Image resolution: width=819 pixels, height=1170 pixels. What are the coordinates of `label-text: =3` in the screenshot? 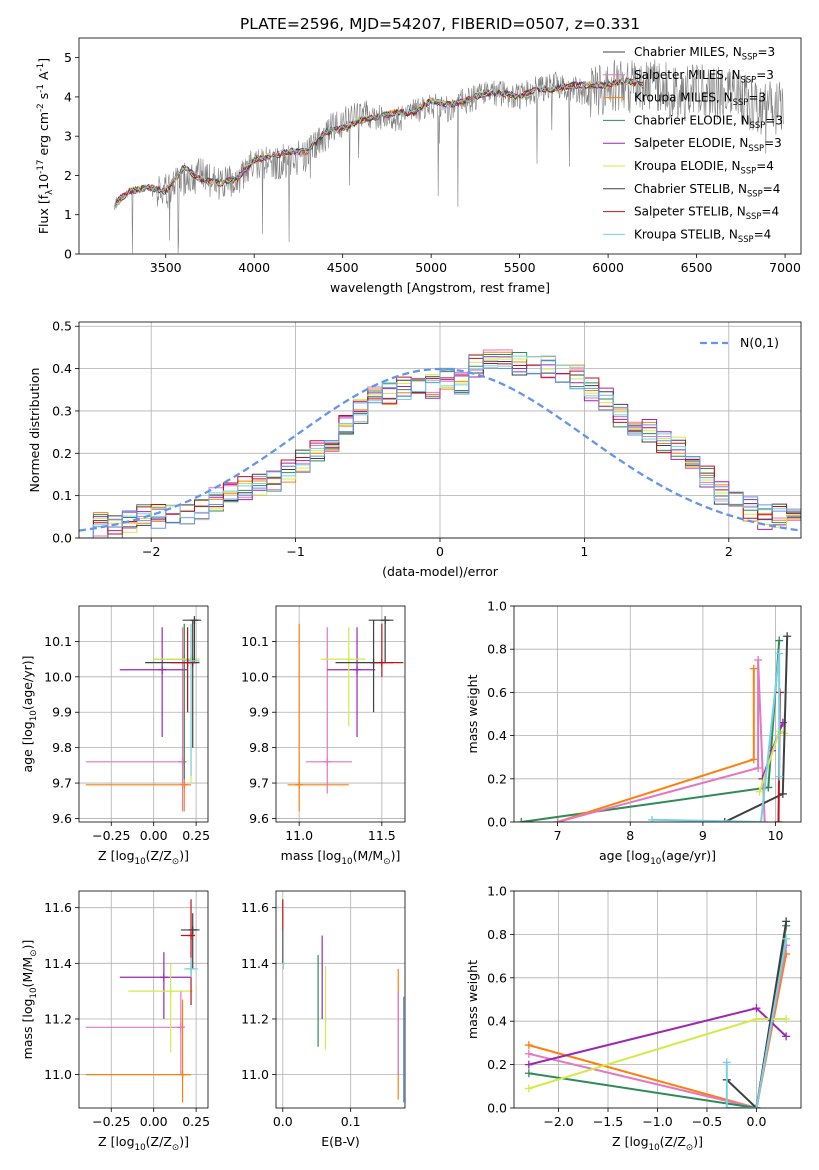 It's located at (757, 98).